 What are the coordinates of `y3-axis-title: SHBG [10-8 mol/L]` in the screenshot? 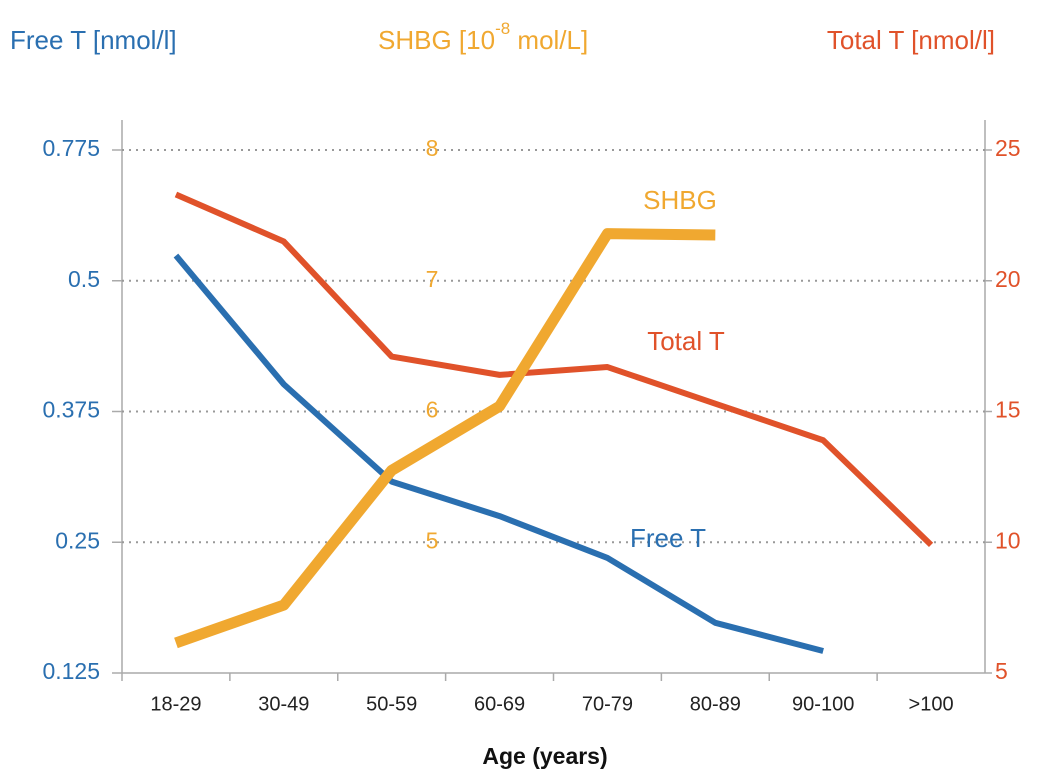 It's located at (483, 36).